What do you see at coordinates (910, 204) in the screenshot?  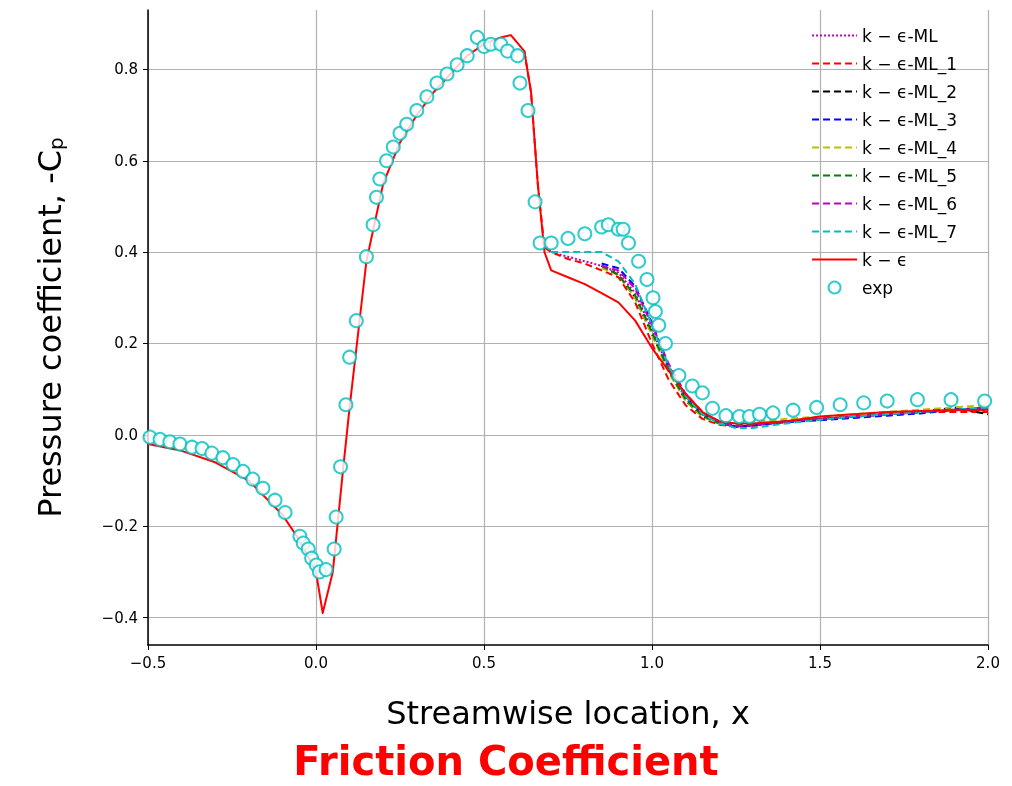 I see `legend-label: k − ϵ-ML_6` at bounding box center [910, 204].